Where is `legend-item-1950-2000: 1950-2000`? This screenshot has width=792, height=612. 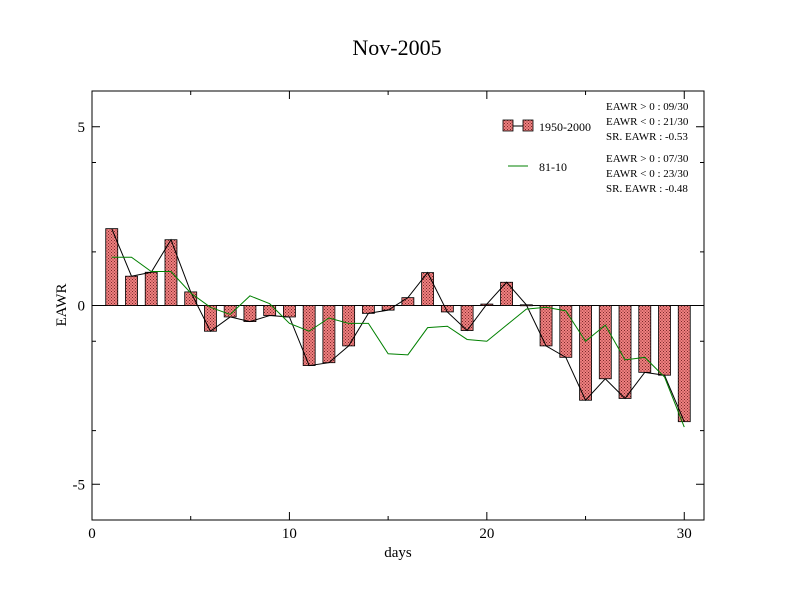 legend-item-1950-2000: 1950-2000 is located at coordinates (546, 126).